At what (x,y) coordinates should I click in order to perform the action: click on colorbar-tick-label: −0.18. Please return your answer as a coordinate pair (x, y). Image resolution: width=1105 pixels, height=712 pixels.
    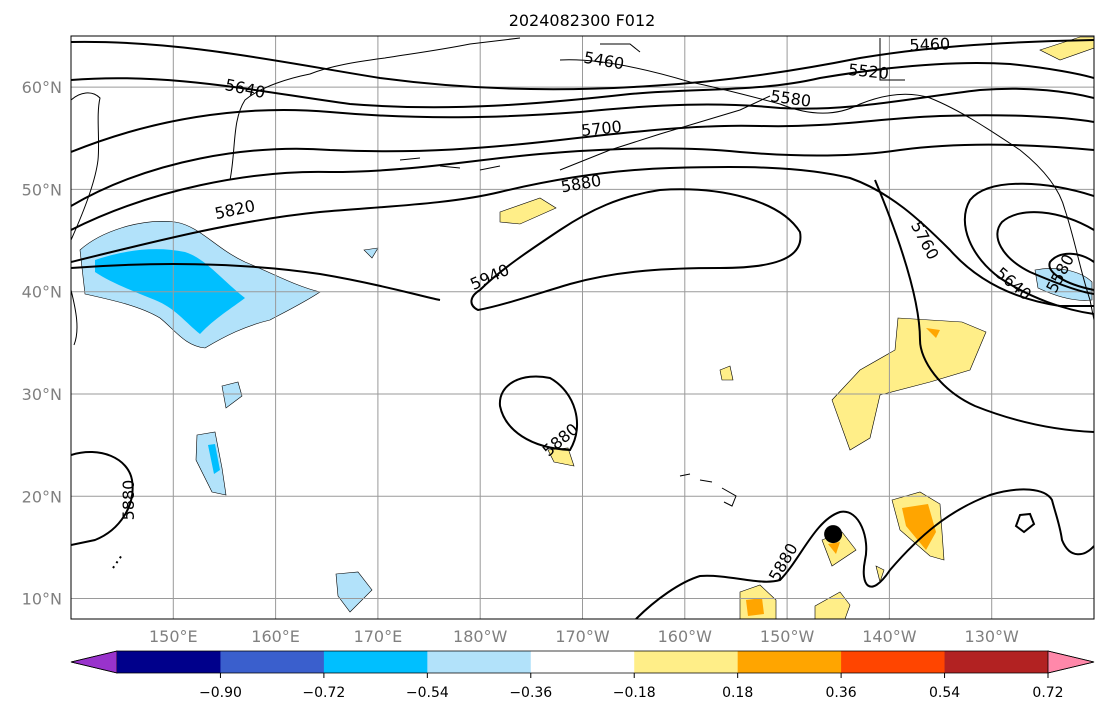
    Looking at the image, I should click on (634, 693).